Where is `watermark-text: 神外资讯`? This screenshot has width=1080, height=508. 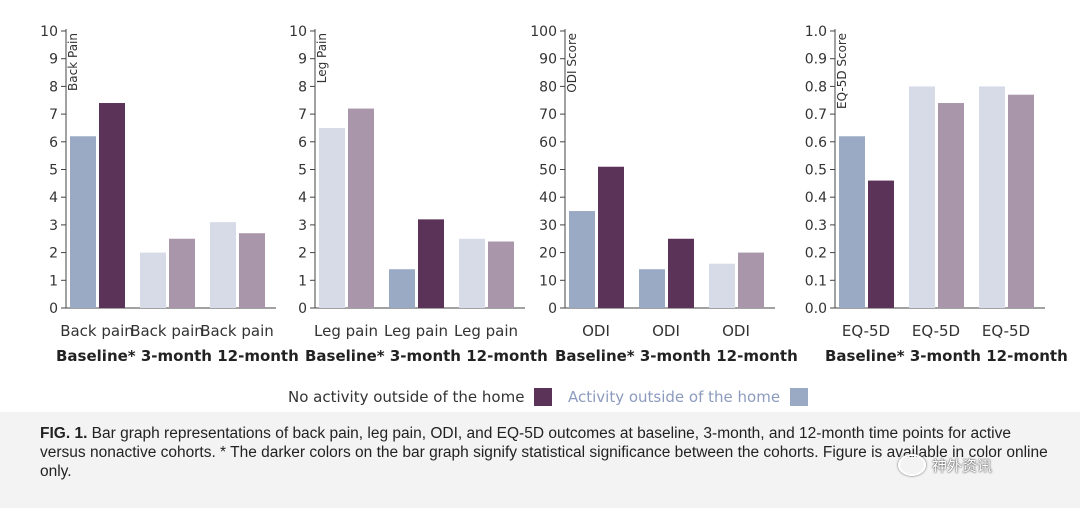 watermark-text: 神外资讯 is located at coordinates (962, 466).